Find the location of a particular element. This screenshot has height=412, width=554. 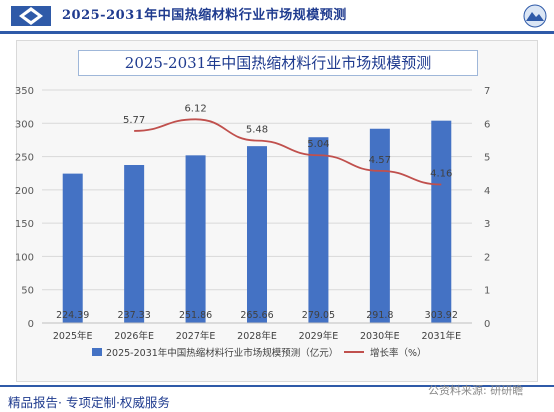

legend-bar-label: 2025-2031年中国热缩材料行业市场规模预测（亿元） is located at coordinates (222, 353).